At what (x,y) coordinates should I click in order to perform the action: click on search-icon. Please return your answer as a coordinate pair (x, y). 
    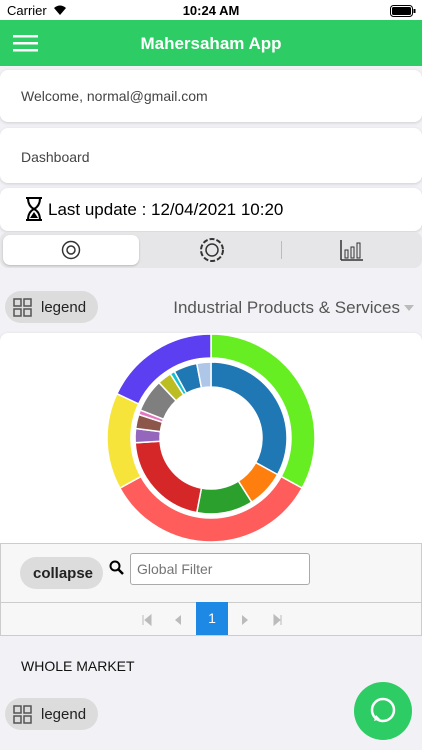
    Looking at the image, I should click on (116, 567).